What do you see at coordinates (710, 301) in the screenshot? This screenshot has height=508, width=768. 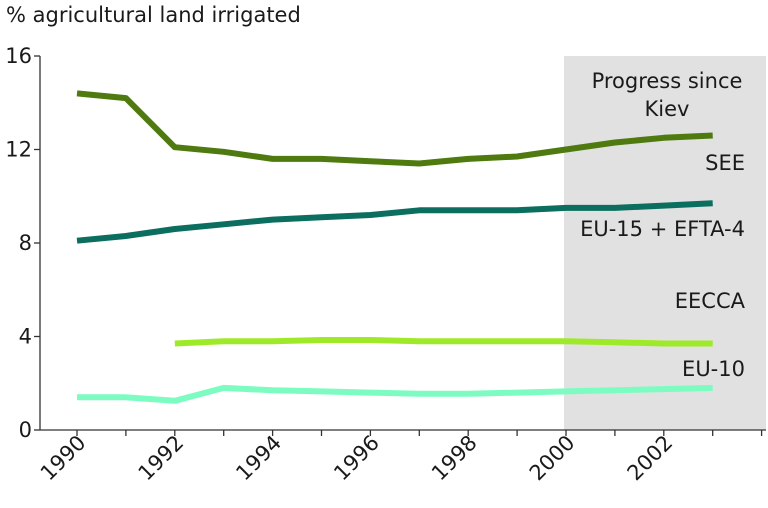 I see `series-label-3: EECCA` at bounding box center [710, 301].